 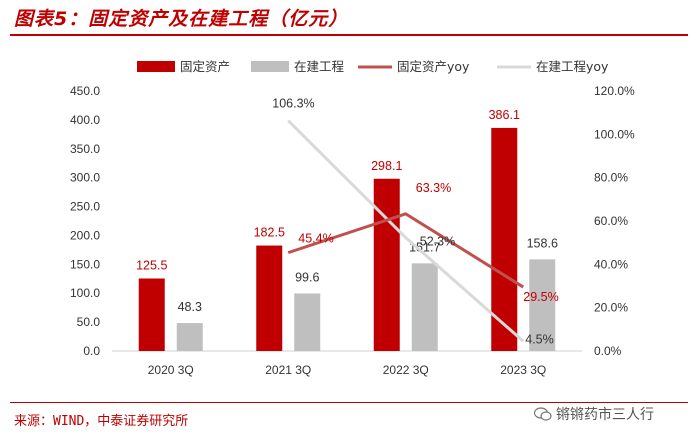 What do you see at coordinates (349, 35) in the screenshot?
I see `title-rule` at bounding box center [349, 35].